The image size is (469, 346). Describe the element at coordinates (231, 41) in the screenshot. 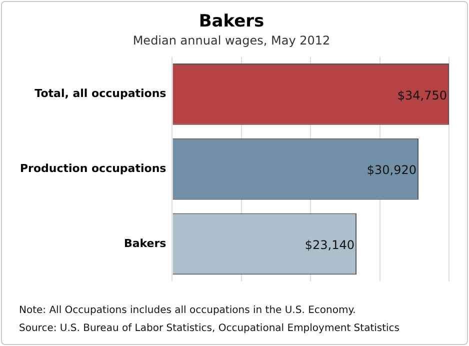

I see `chart-subtitle: Median annual wages, May 2012` at that location.